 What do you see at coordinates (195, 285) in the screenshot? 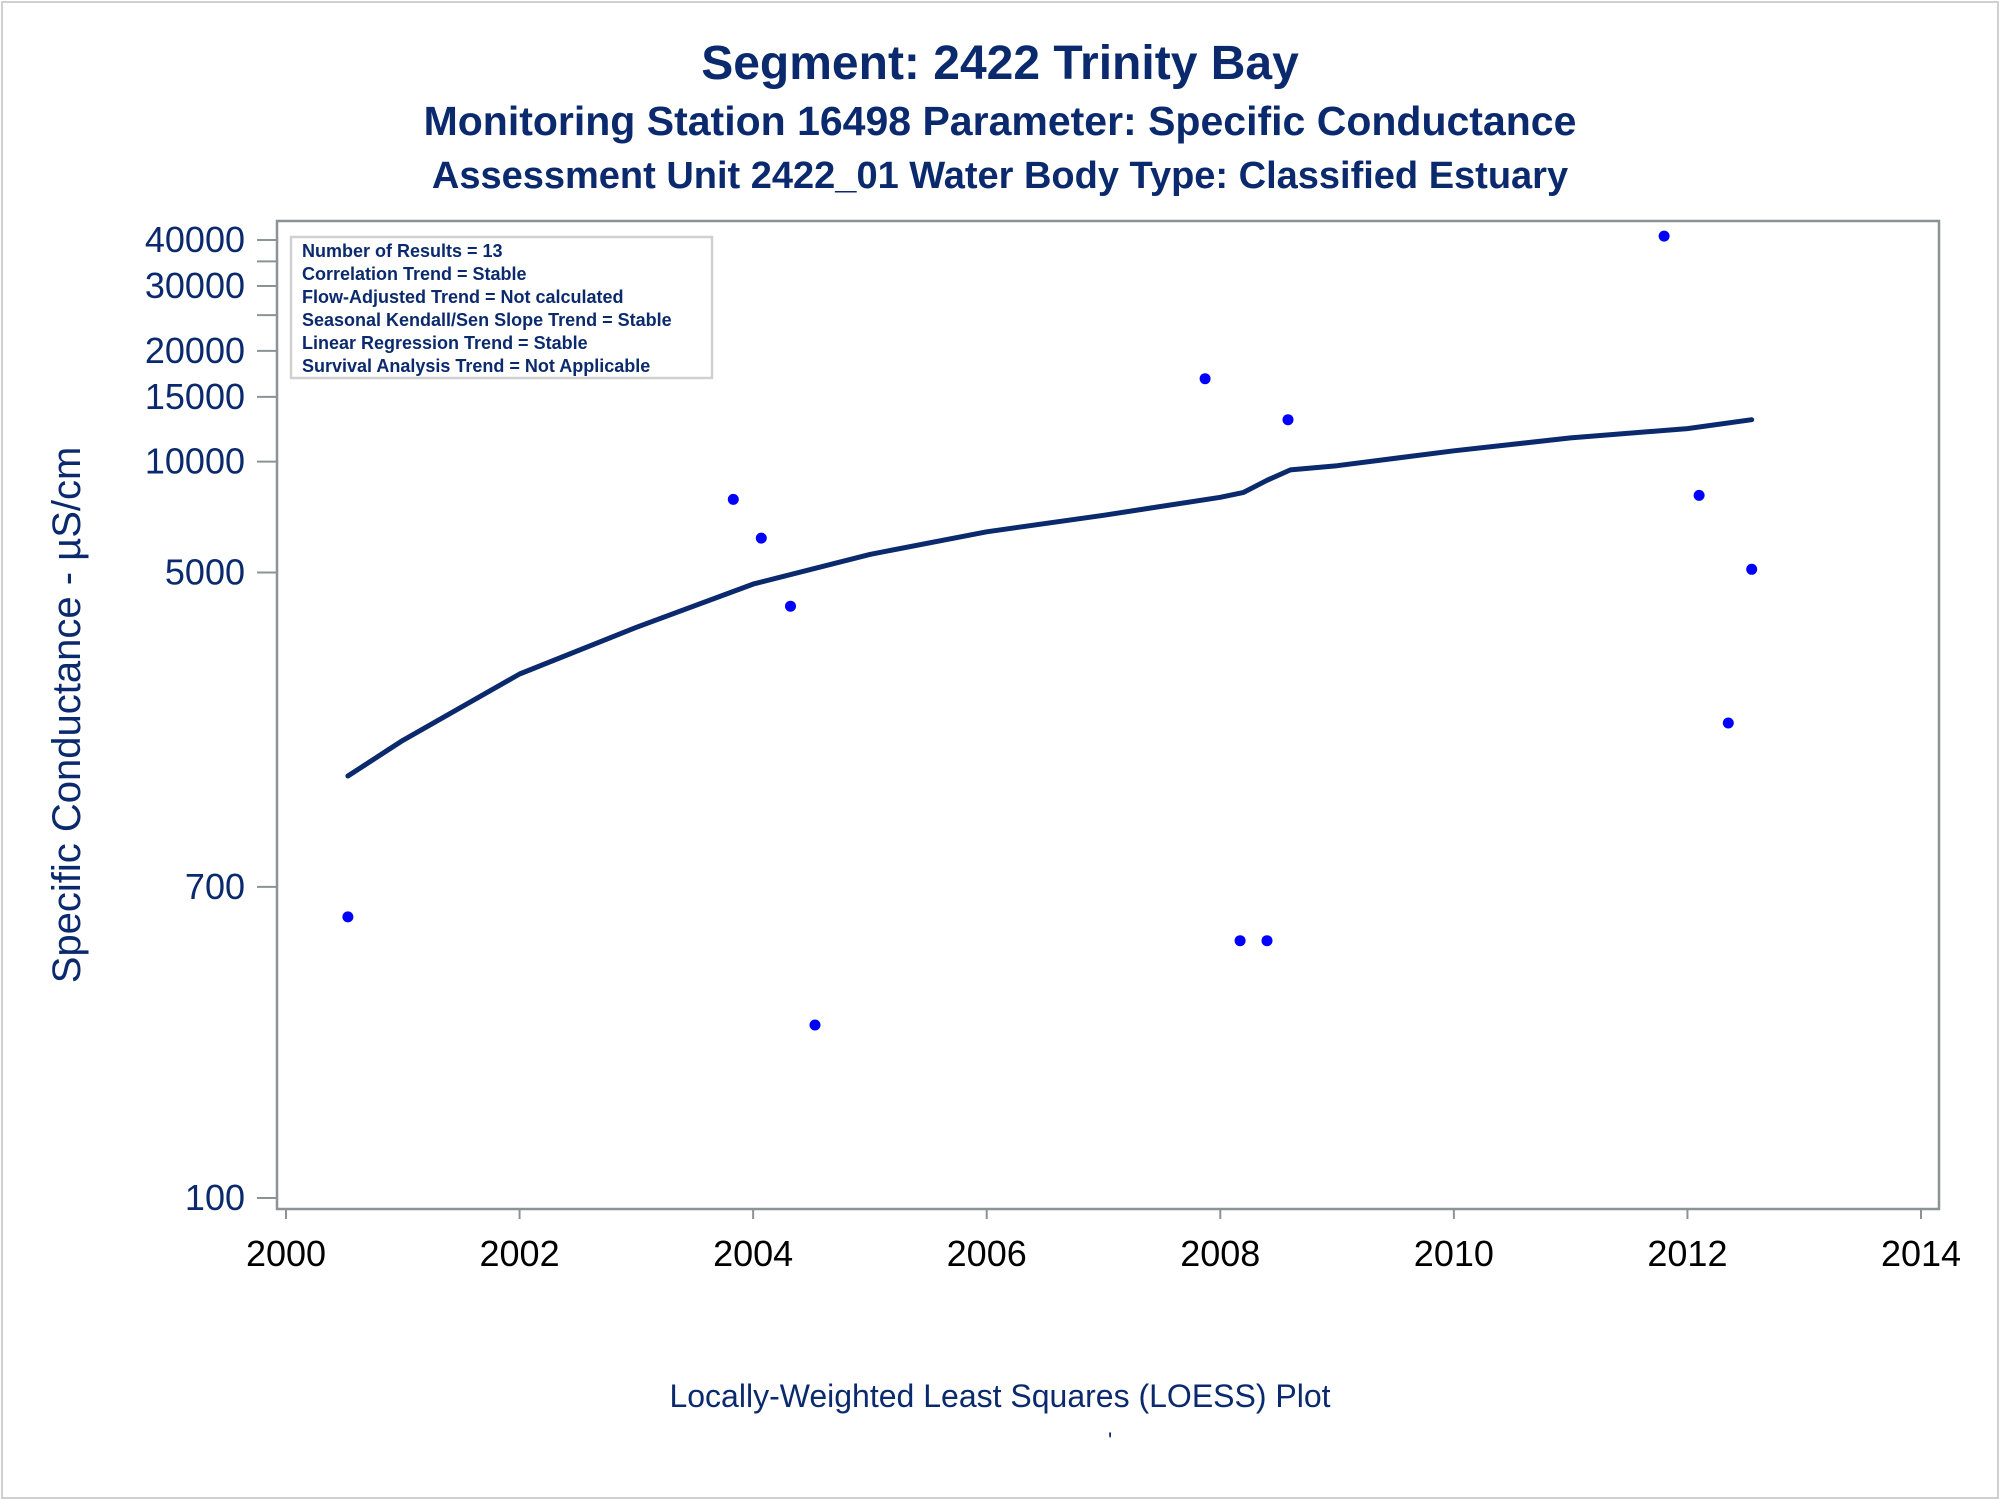
I see `y-tick-label: 30000` at bounding box center [195, 285].